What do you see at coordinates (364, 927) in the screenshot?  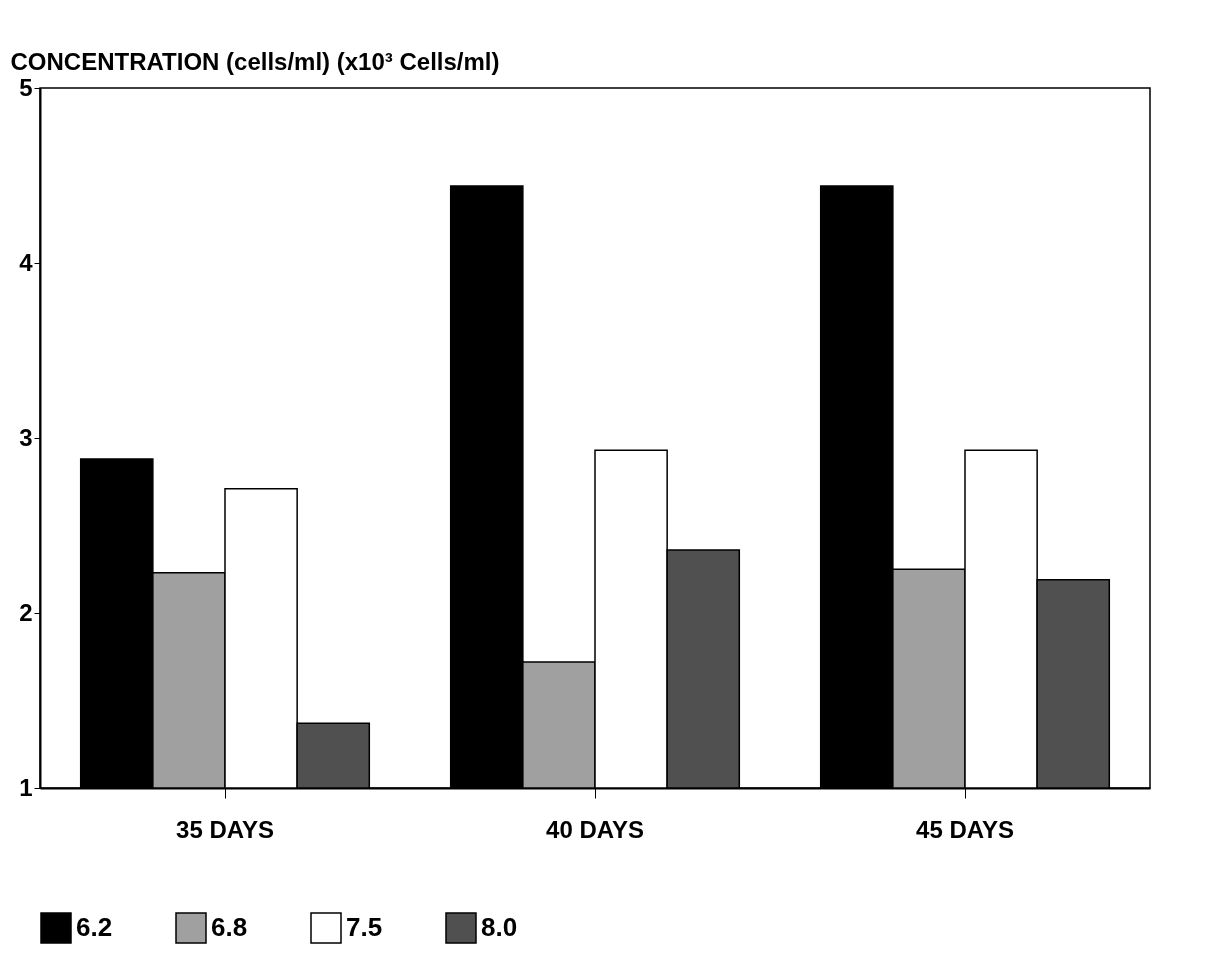 I see `legend-label: 7.5` at bounding box center [364, 927].